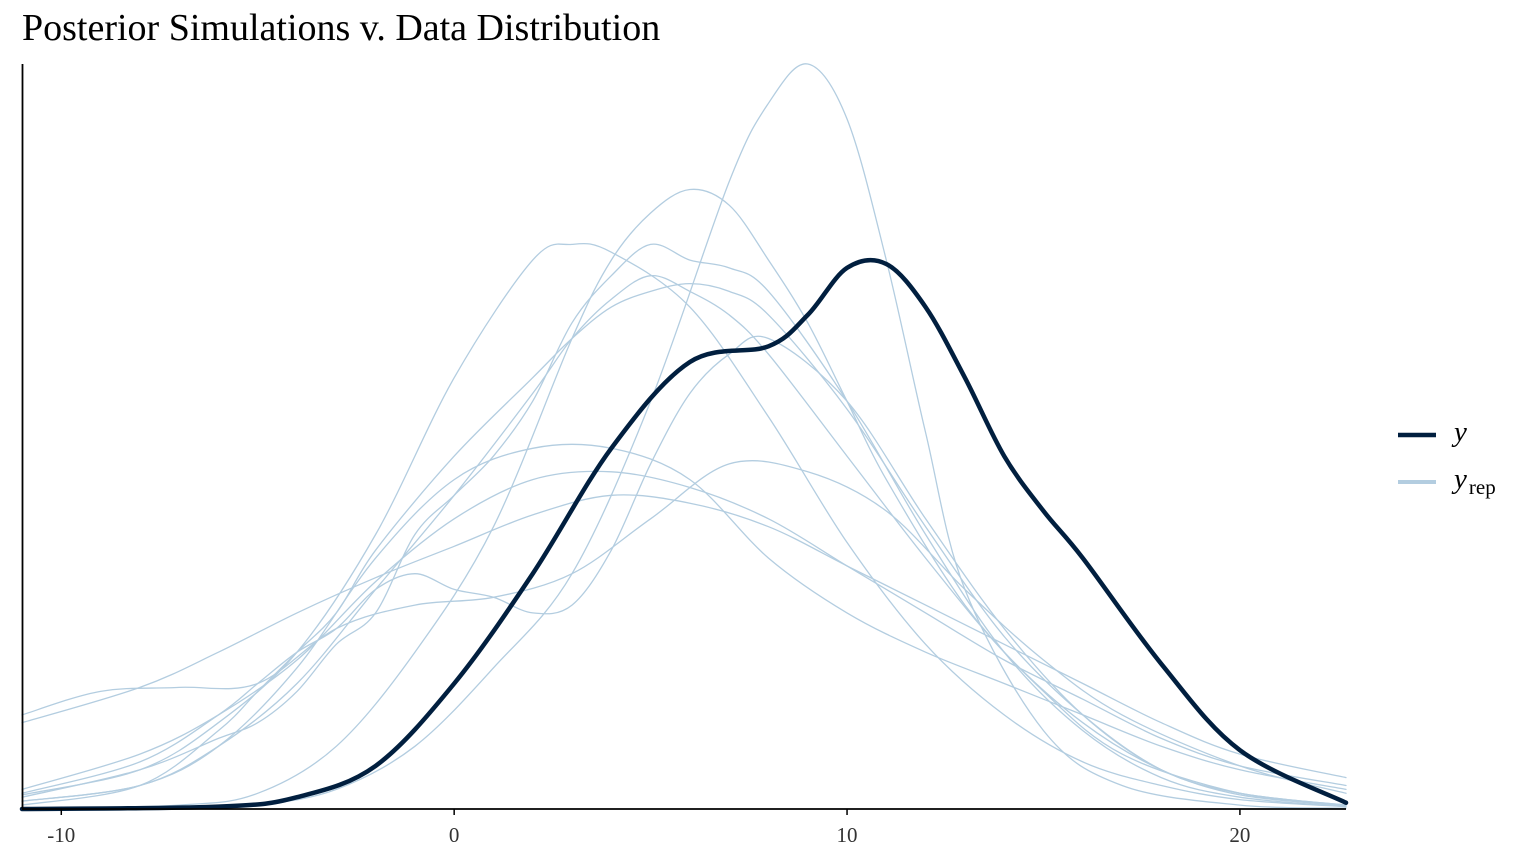  I want to click on legend-label-y: y, so click(1459, 432).